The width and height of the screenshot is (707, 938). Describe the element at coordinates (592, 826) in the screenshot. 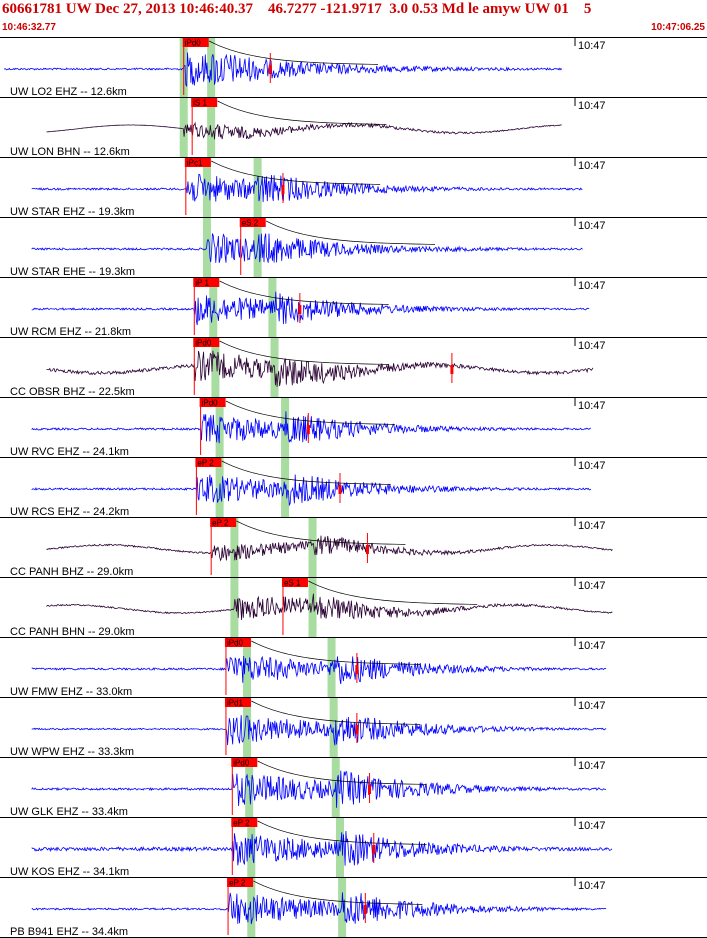

I see `minute-label-13: 10:47` at that location.